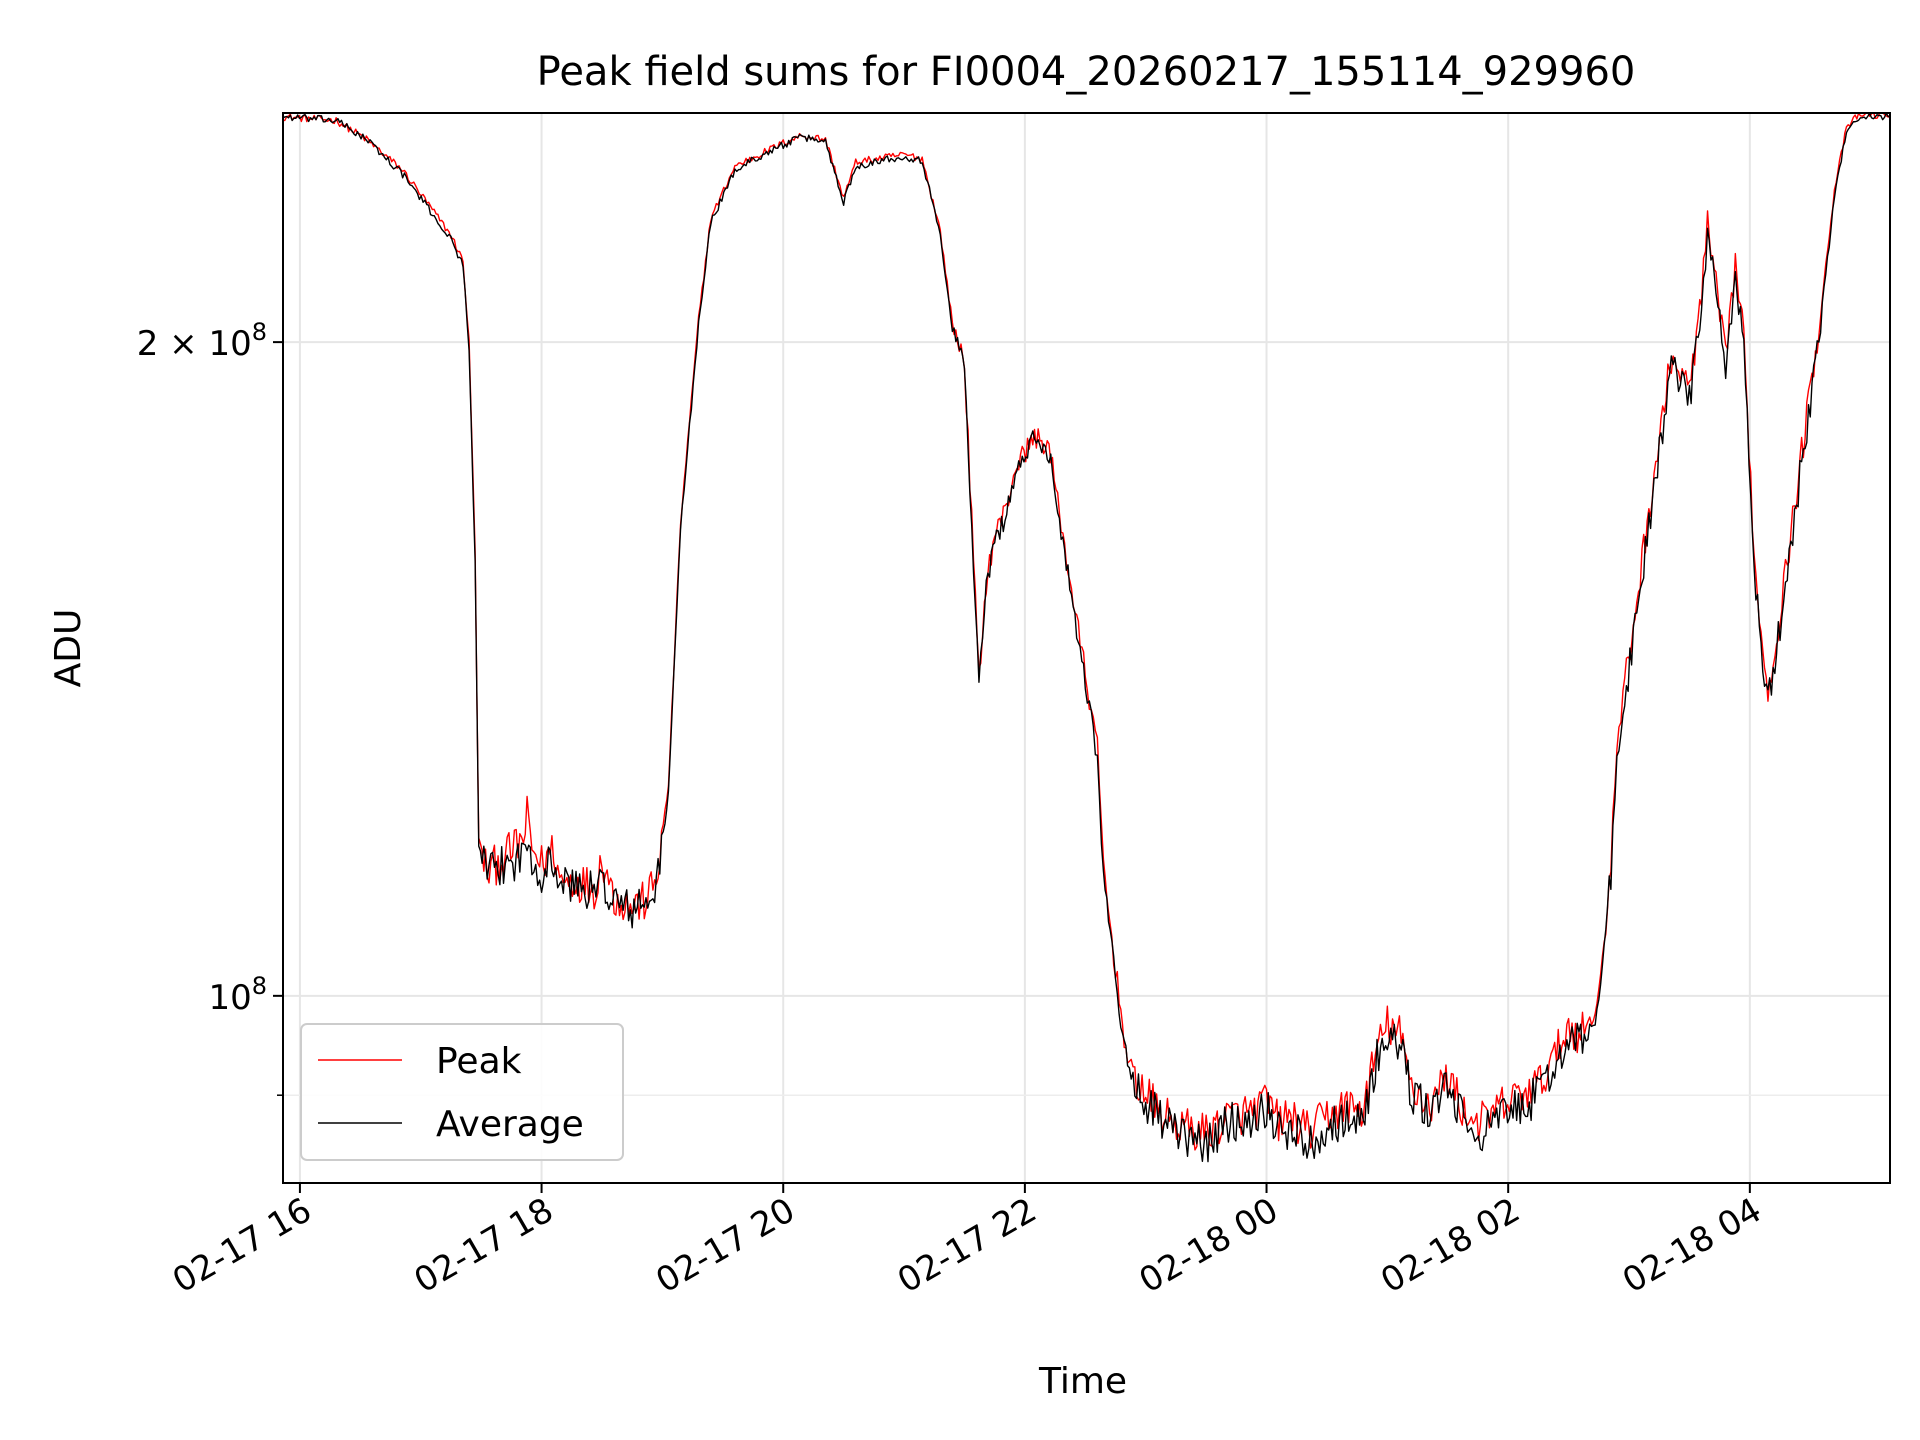  Describe the element at coordinates (237, 995) in the screenshot. I see `y-tick-label: 108` at that location.